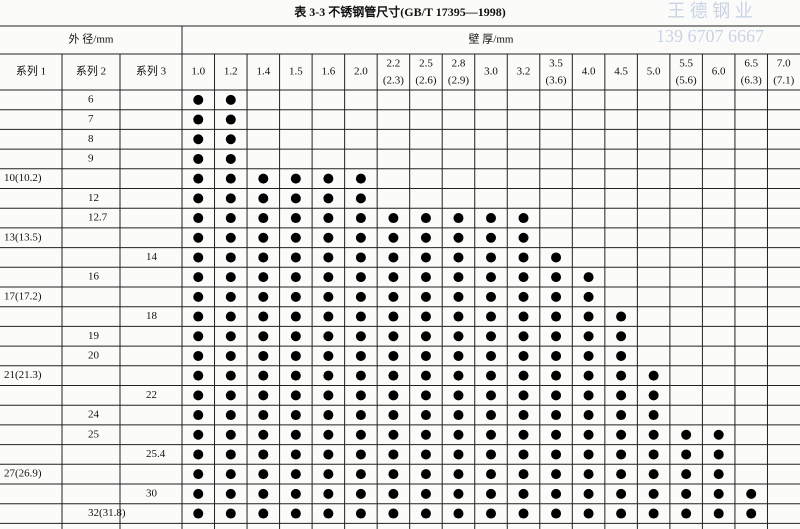 The width and height of the screenshot is (800, 529). I want to click on diameter: 16, so click(94, 277).